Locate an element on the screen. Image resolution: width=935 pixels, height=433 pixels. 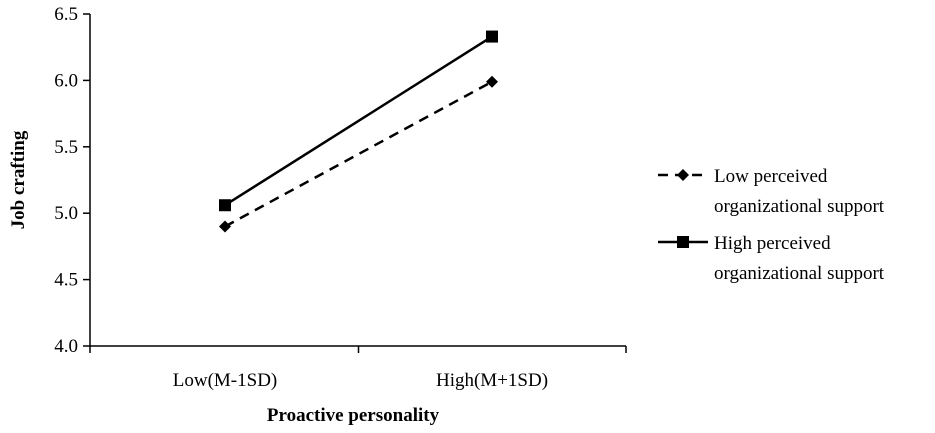
y-axis-title: Job crafting is located at coordinates (18, 179).